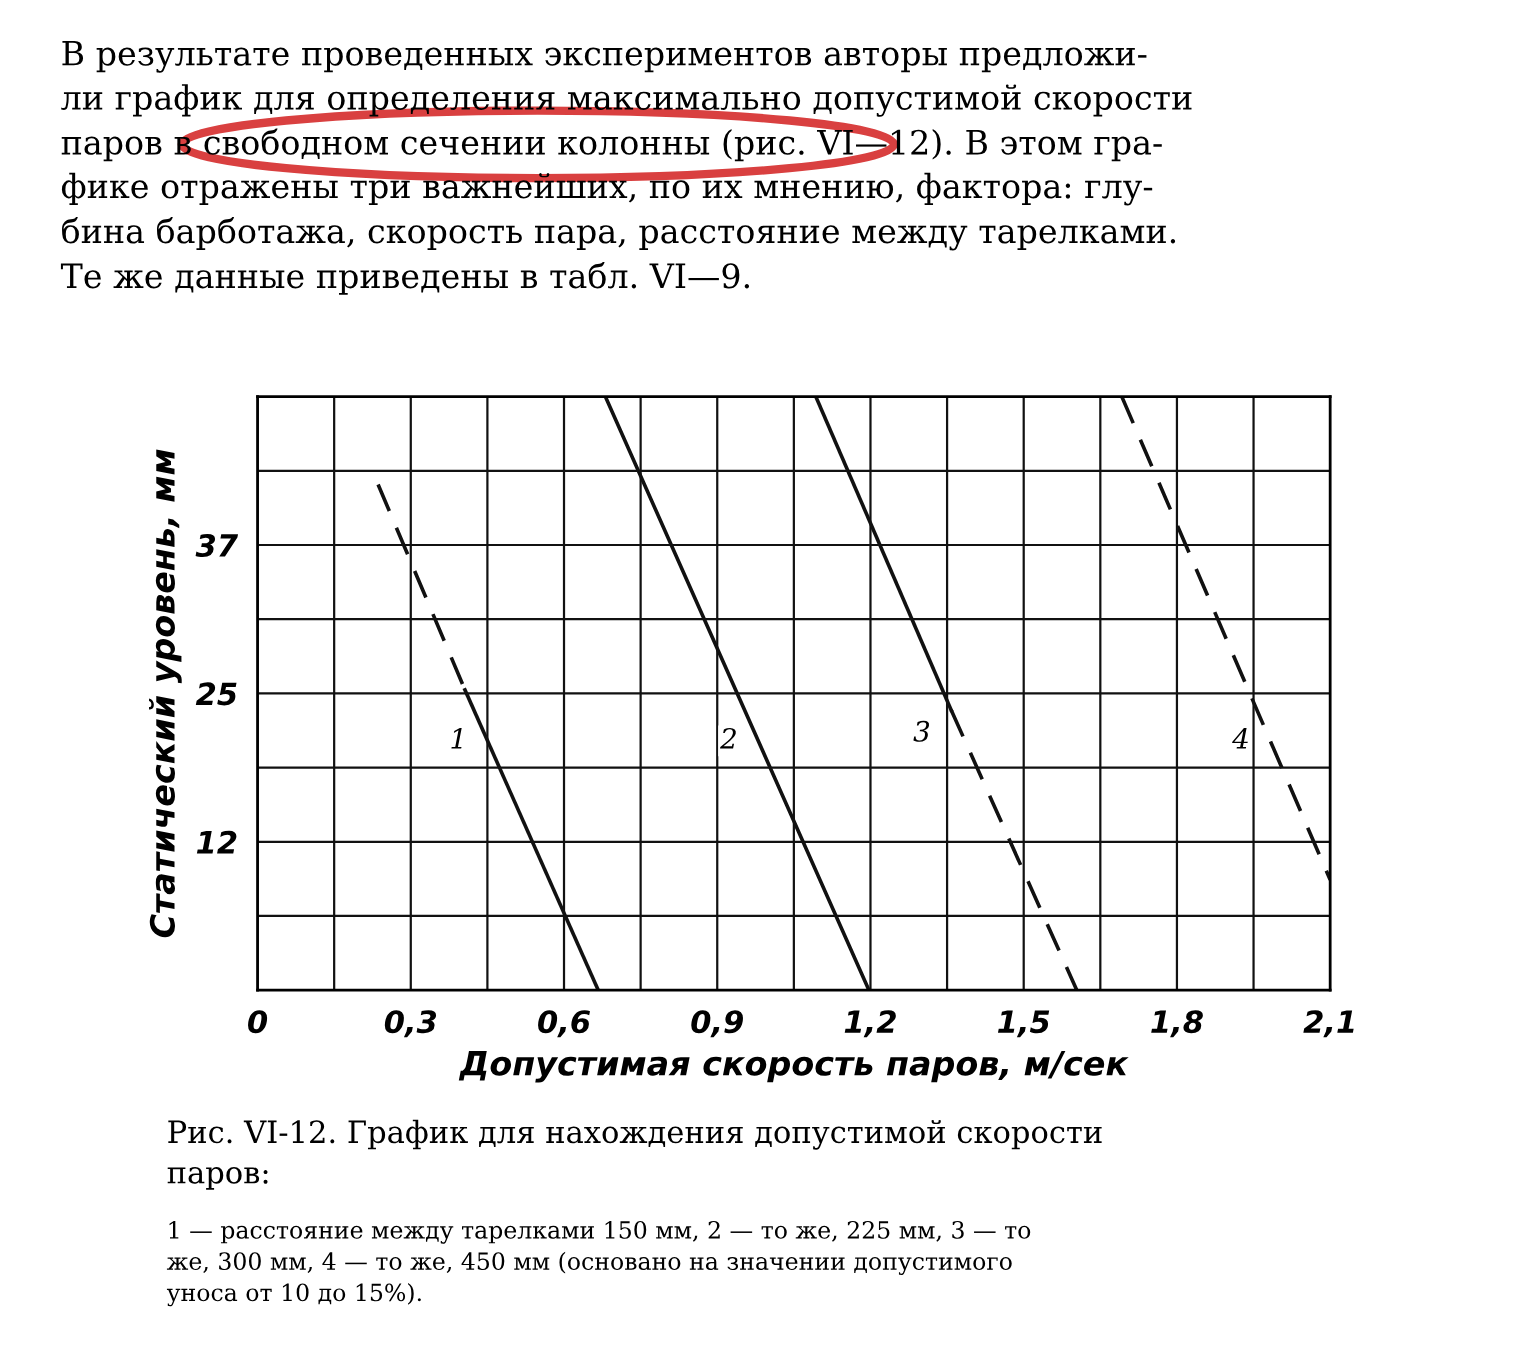 The image size is (1515, 1349). What do you see at coordinates (1177, 1024) in the screenshot?
I see `x-tick-label: 1,8` at bounding box center [1177, 1024].